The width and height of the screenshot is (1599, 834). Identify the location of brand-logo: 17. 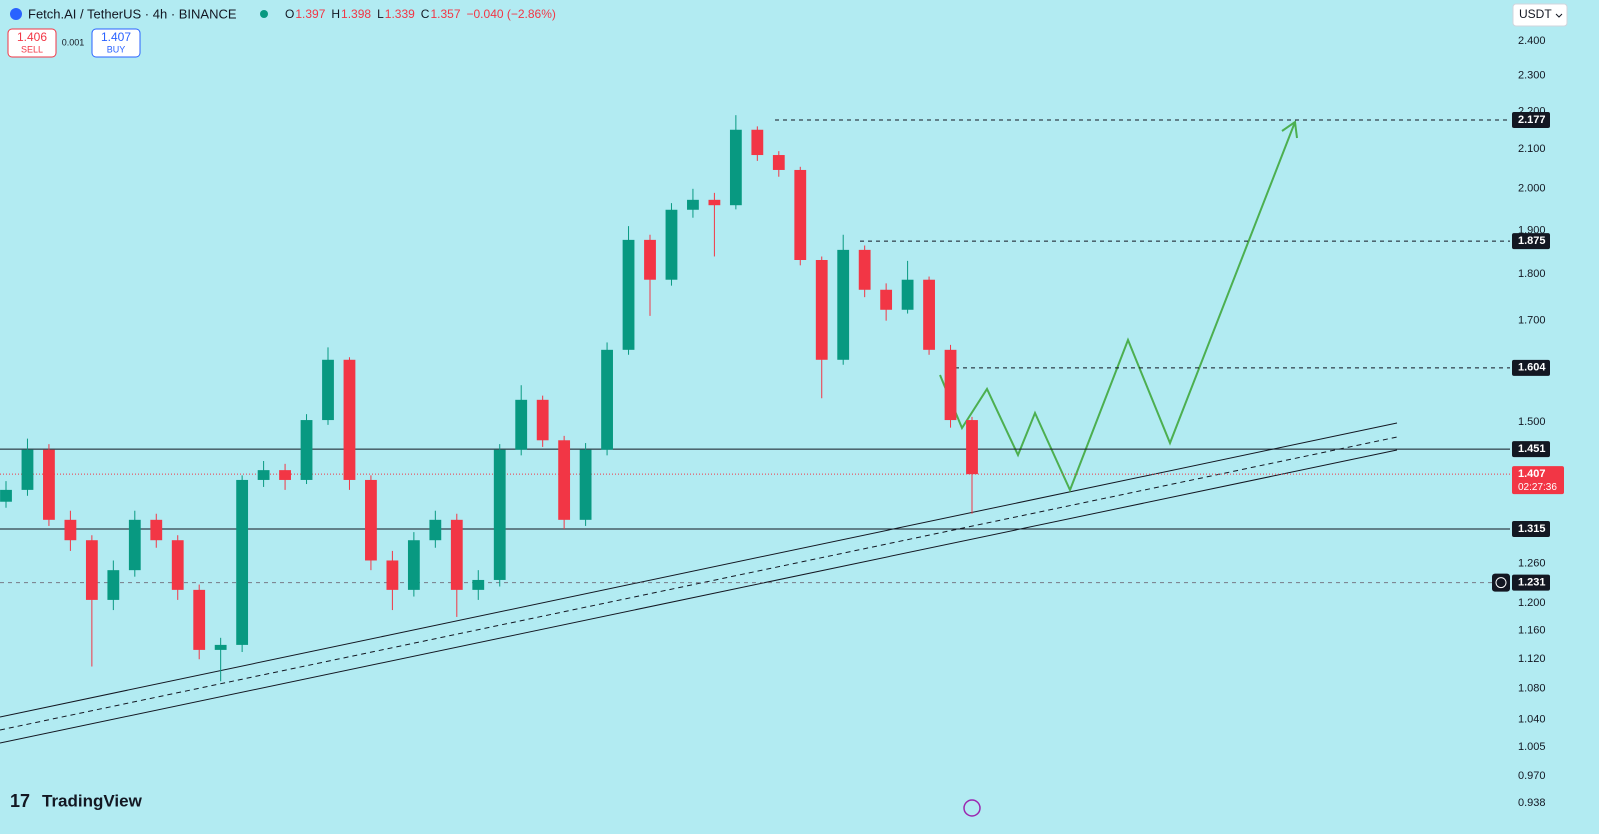
(20, 801).